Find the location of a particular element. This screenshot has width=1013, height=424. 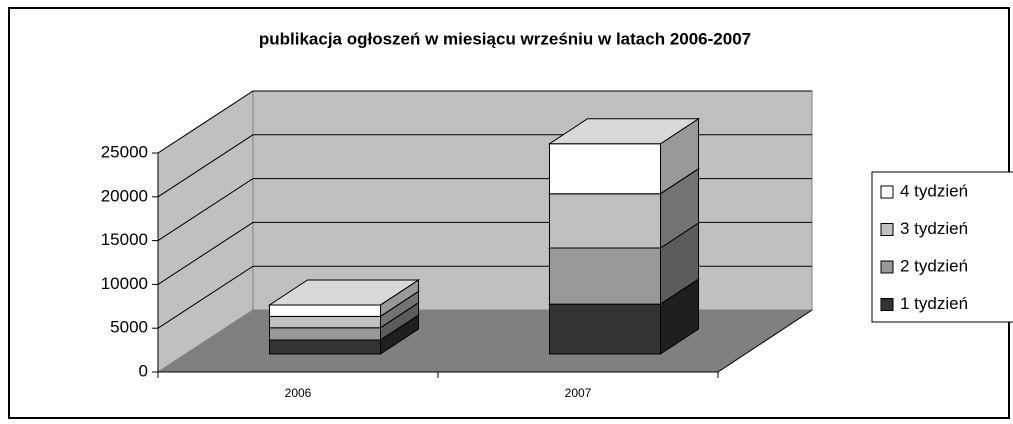

grid-line is located at coordinates (484, 122).